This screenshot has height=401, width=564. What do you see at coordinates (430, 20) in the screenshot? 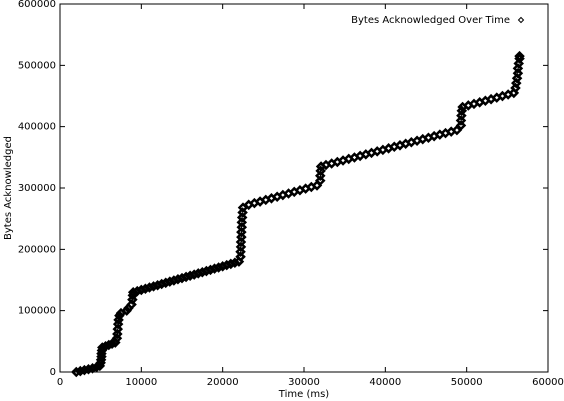
I see `legend-label: Bytes Acknowledged Over Time` at bounding box center [430, 20].